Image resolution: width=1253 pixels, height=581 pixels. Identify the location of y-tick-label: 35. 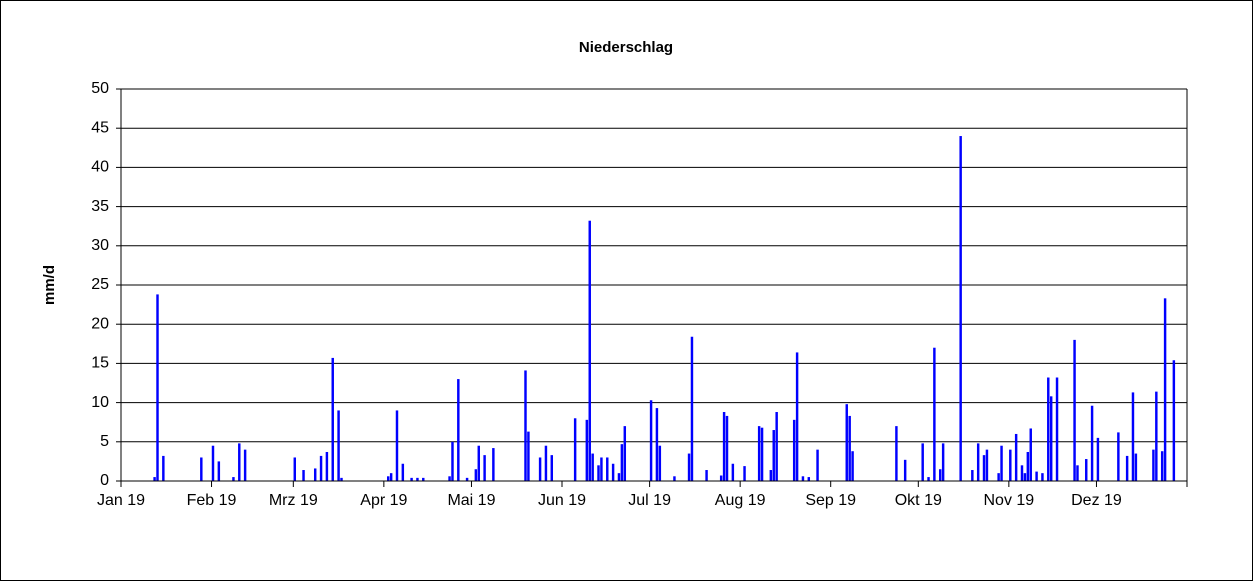
(100, 206).